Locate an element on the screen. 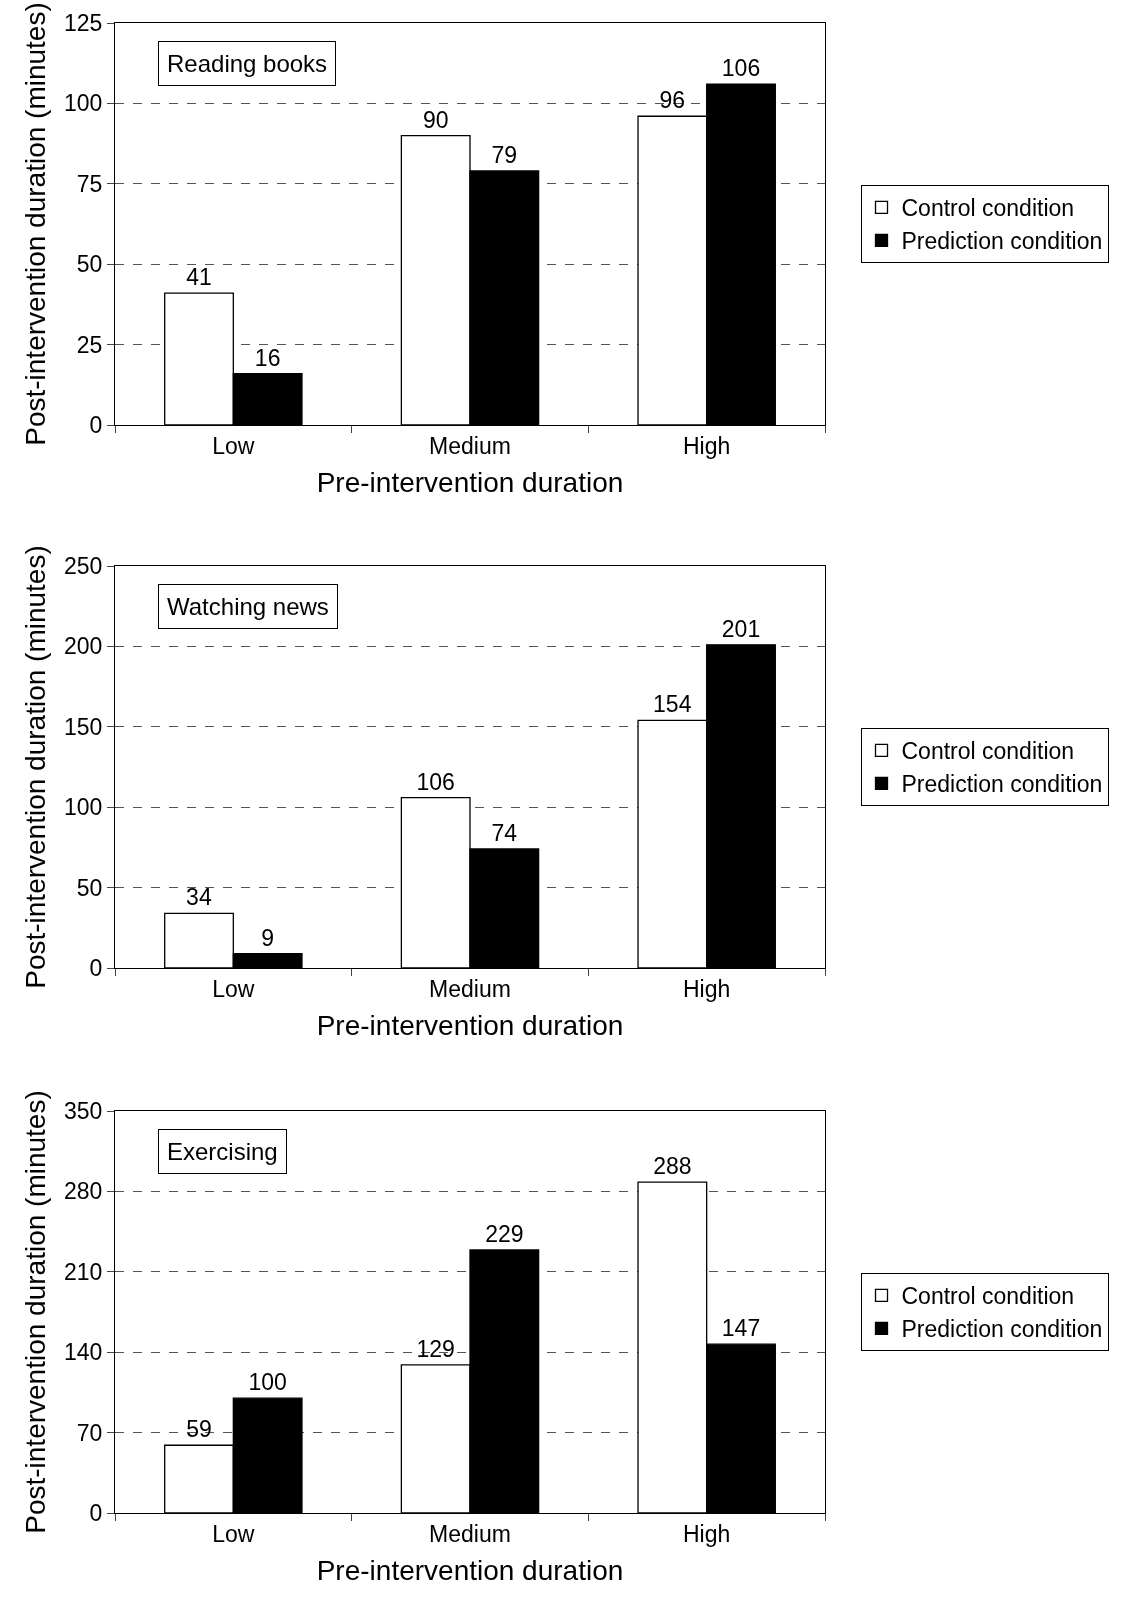 This screenshot has width=1142, height=1612. y-tick-label: 25 is located at coordinates (89, 344).